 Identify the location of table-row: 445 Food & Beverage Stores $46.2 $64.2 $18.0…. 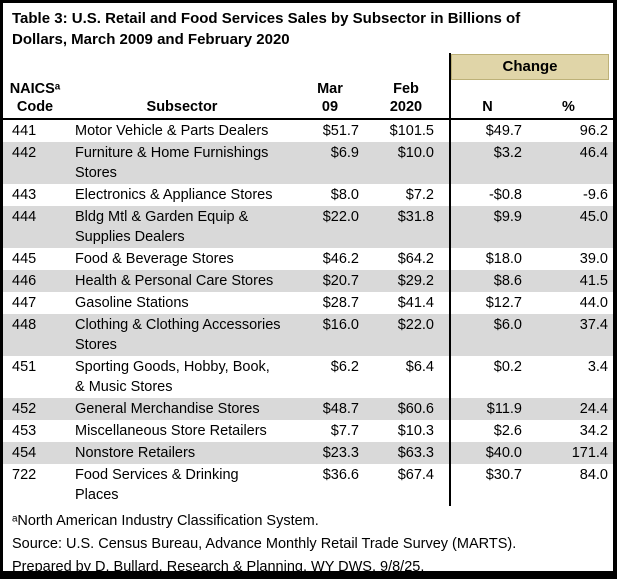
(308, 259).